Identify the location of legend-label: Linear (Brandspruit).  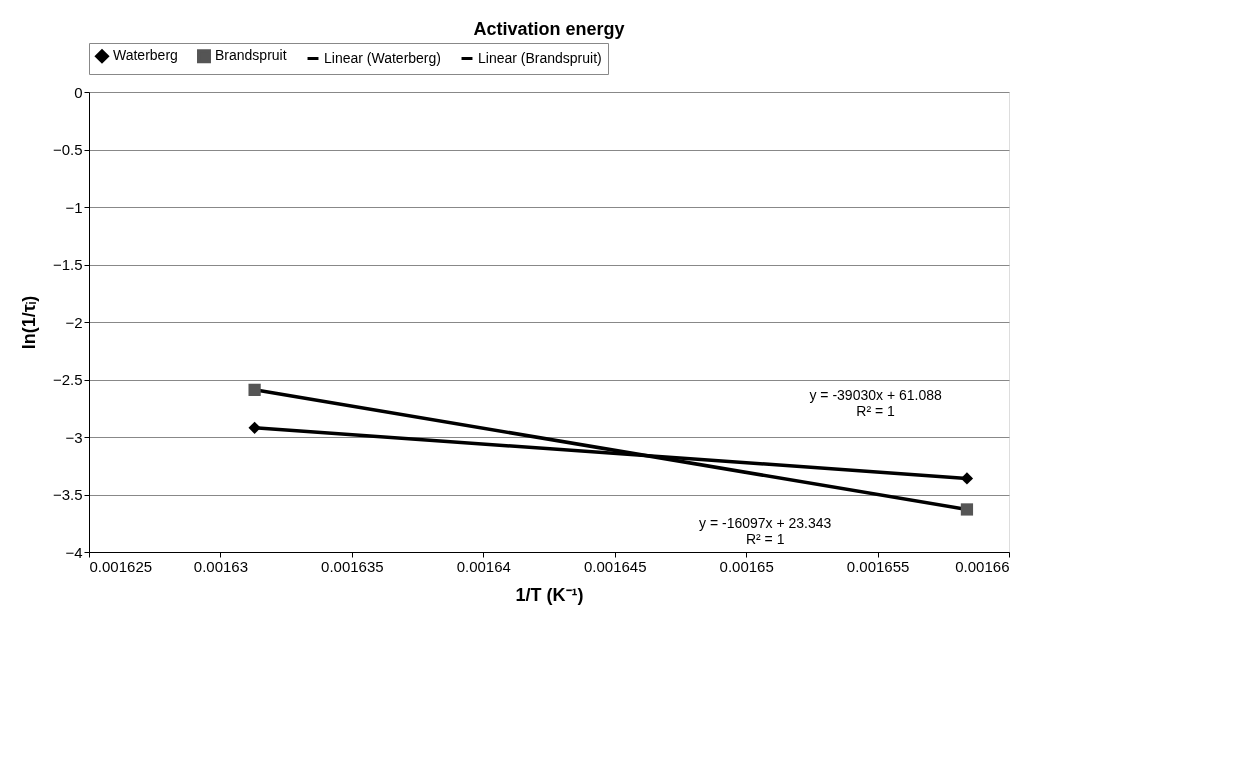
(540, 57).